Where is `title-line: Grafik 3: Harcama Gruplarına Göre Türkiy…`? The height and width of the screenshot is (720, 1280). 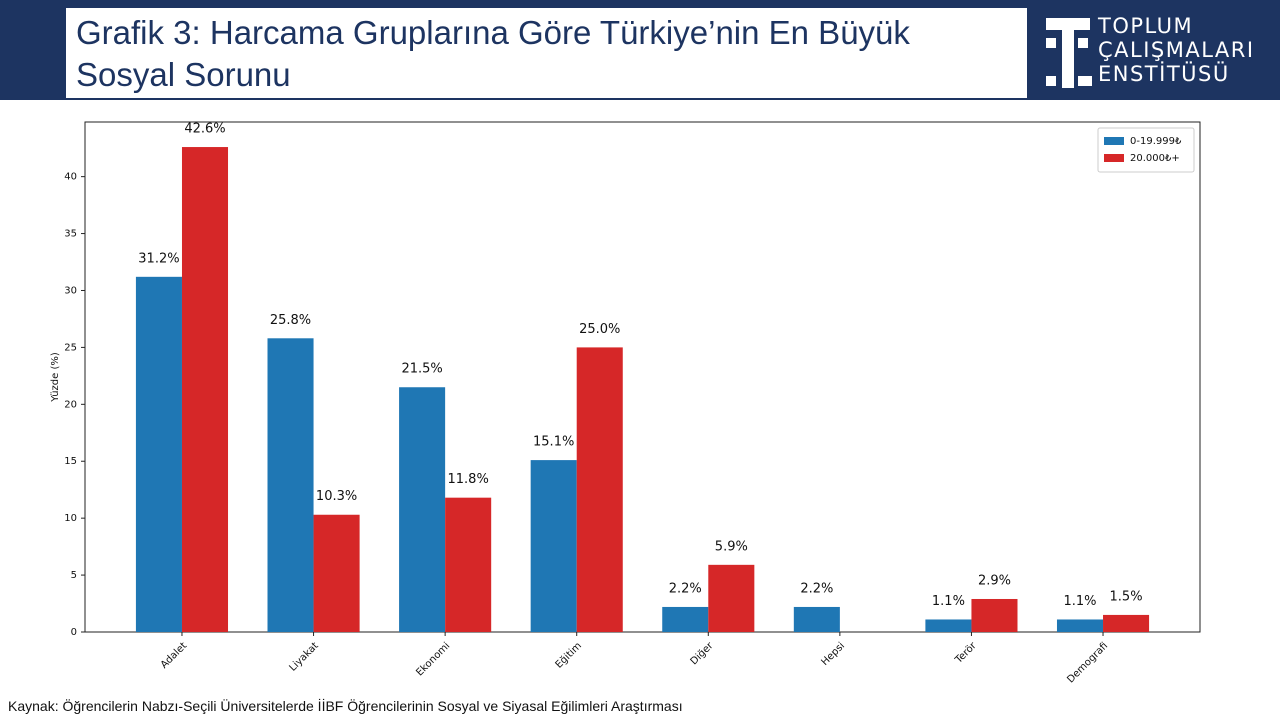 title-line: Grafik 3: Harcama Gruplarına Göre Türkiy… is located at coordinates (493, 32).